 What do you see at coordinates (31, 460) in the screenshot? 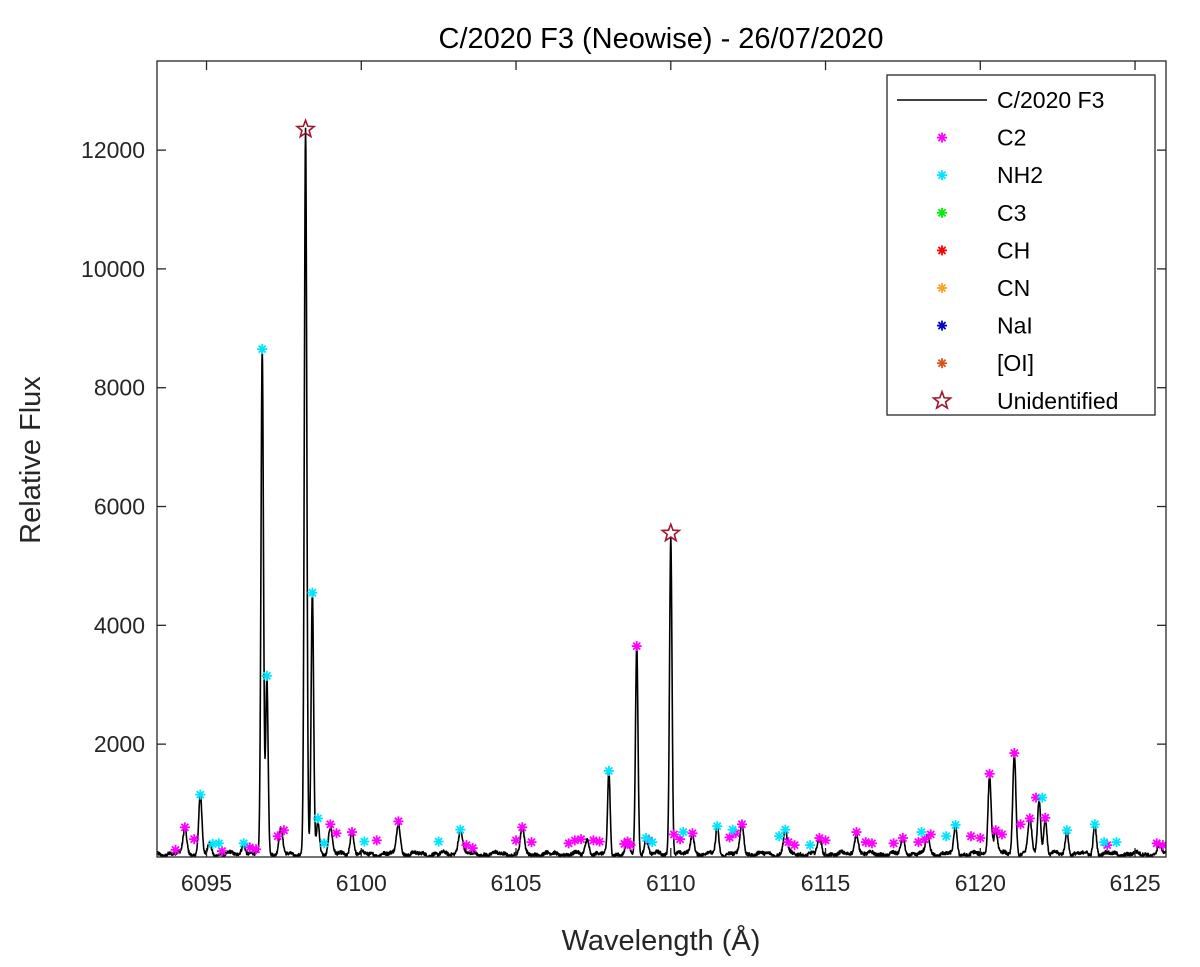
I see `y-axis-label: Relative Flux` at bounding box center [31, 460].